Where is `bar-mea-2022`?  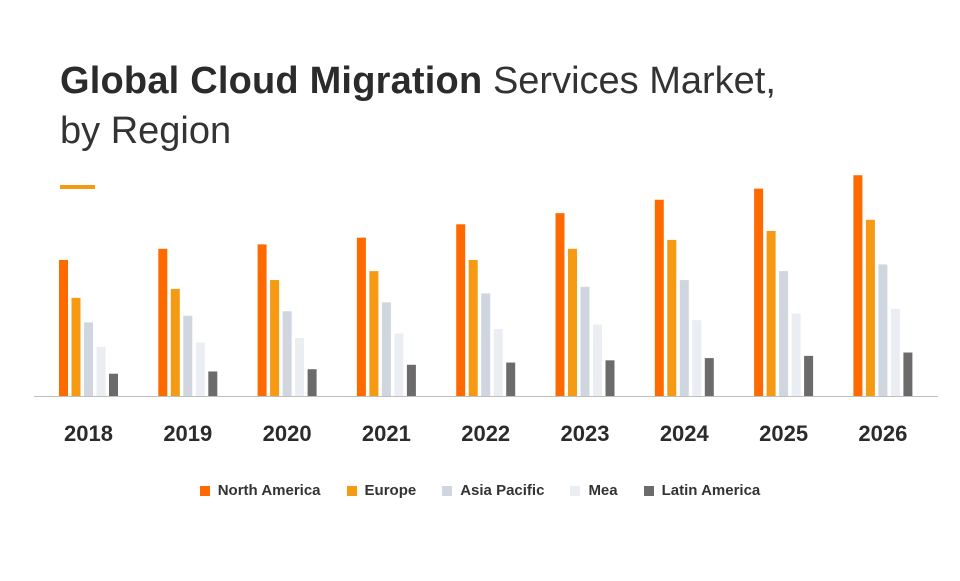 bar-mea-2022 is located at coordinates (498, 362).